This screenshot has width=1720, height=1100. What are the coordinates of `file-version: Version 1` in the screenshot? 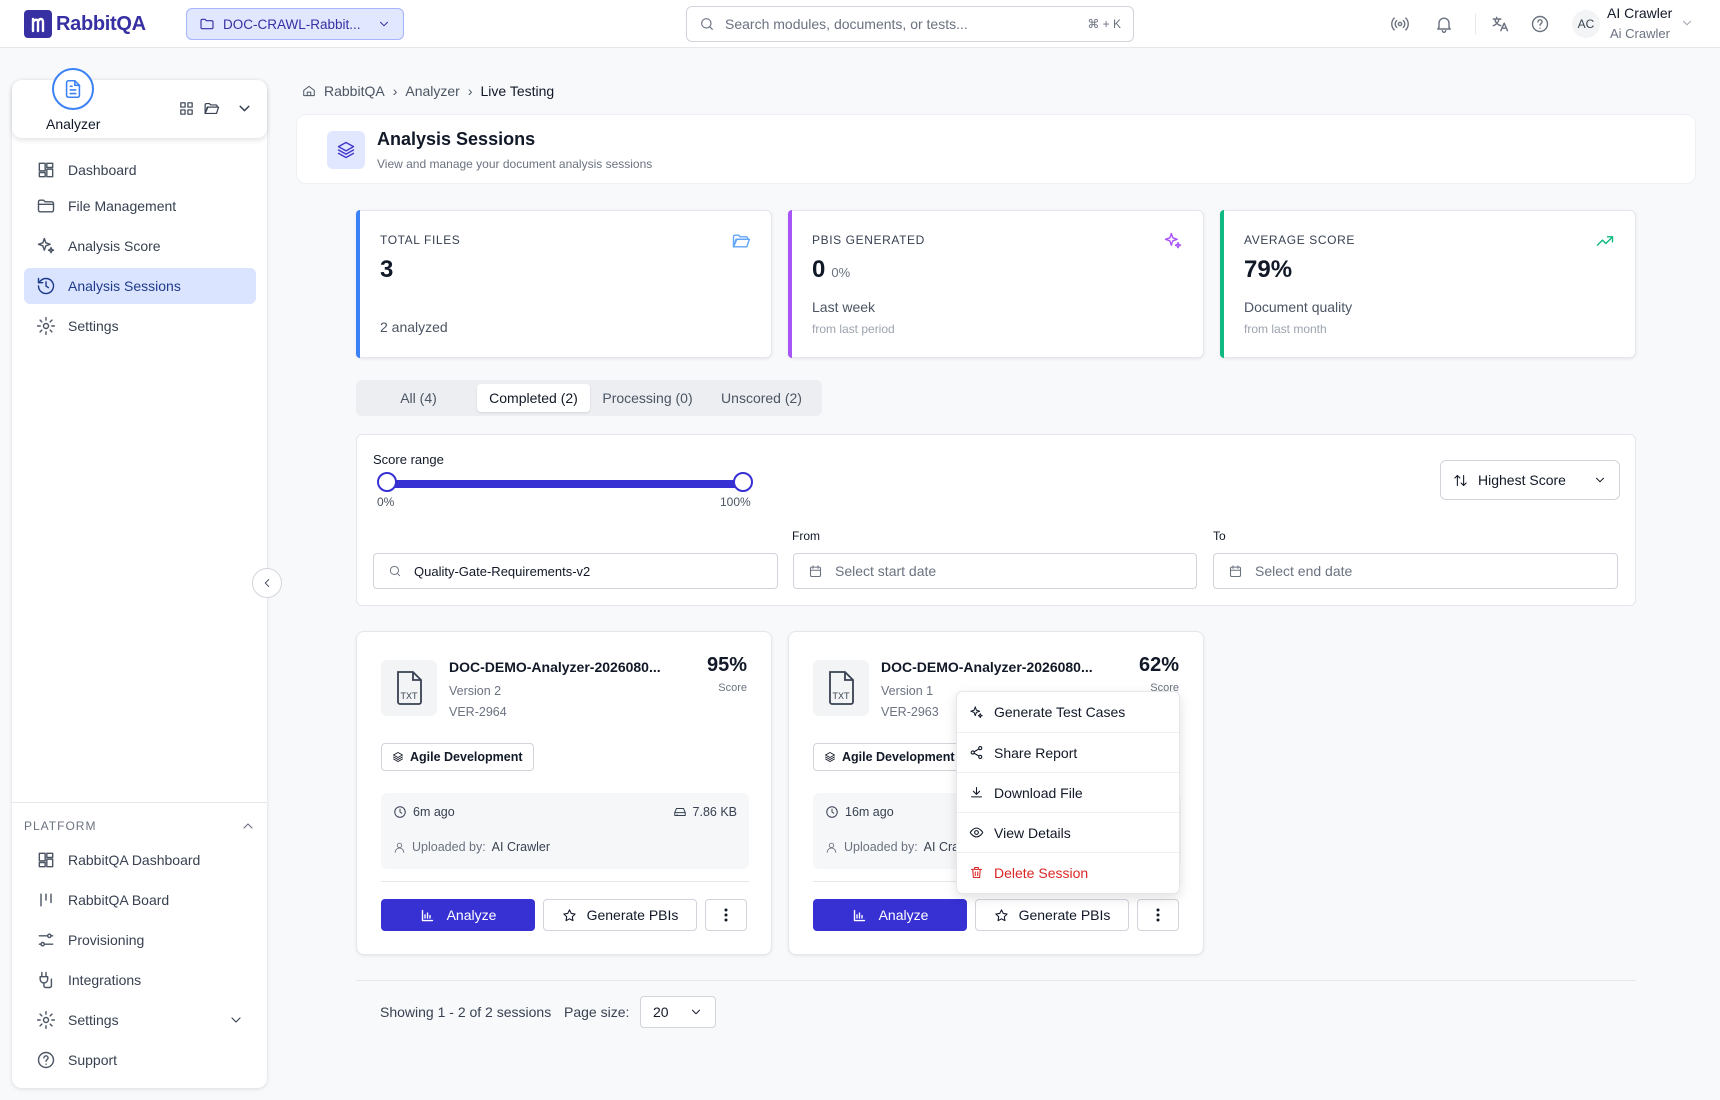 It's located at (907, 691).